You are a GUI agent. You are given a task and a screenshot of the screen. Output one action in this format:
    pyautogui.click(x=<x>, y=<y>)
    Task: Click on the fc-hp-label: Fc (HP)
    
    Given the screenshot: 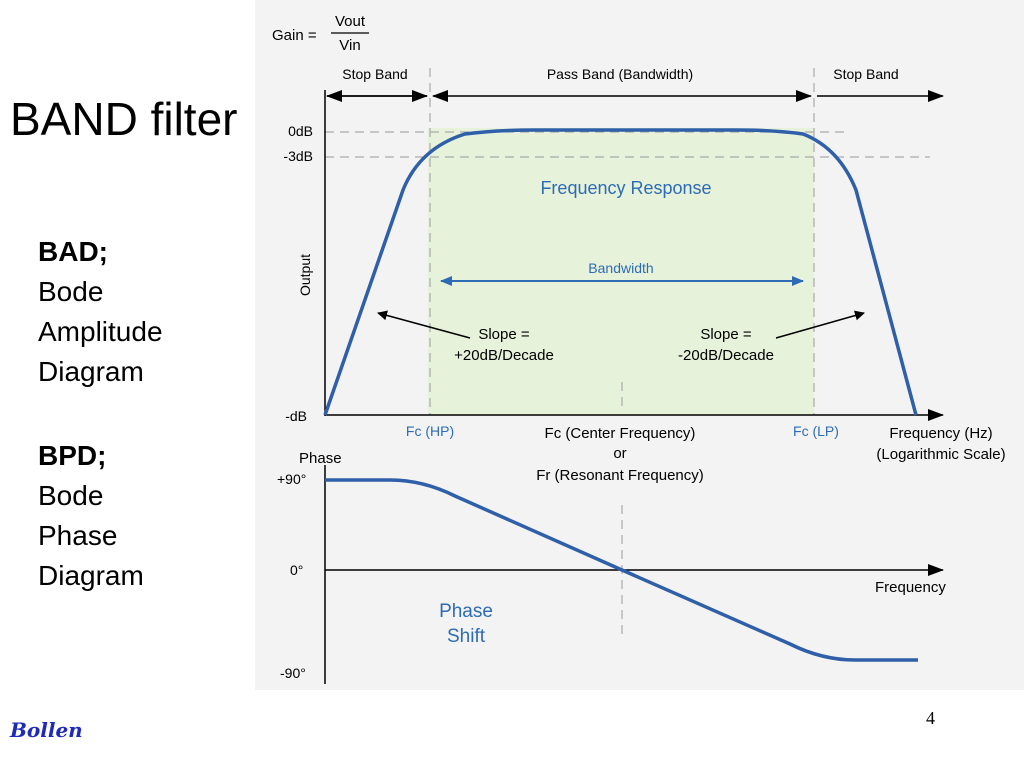 What is the action you would take?
    pyautogui.click(x=430, y=431)
    